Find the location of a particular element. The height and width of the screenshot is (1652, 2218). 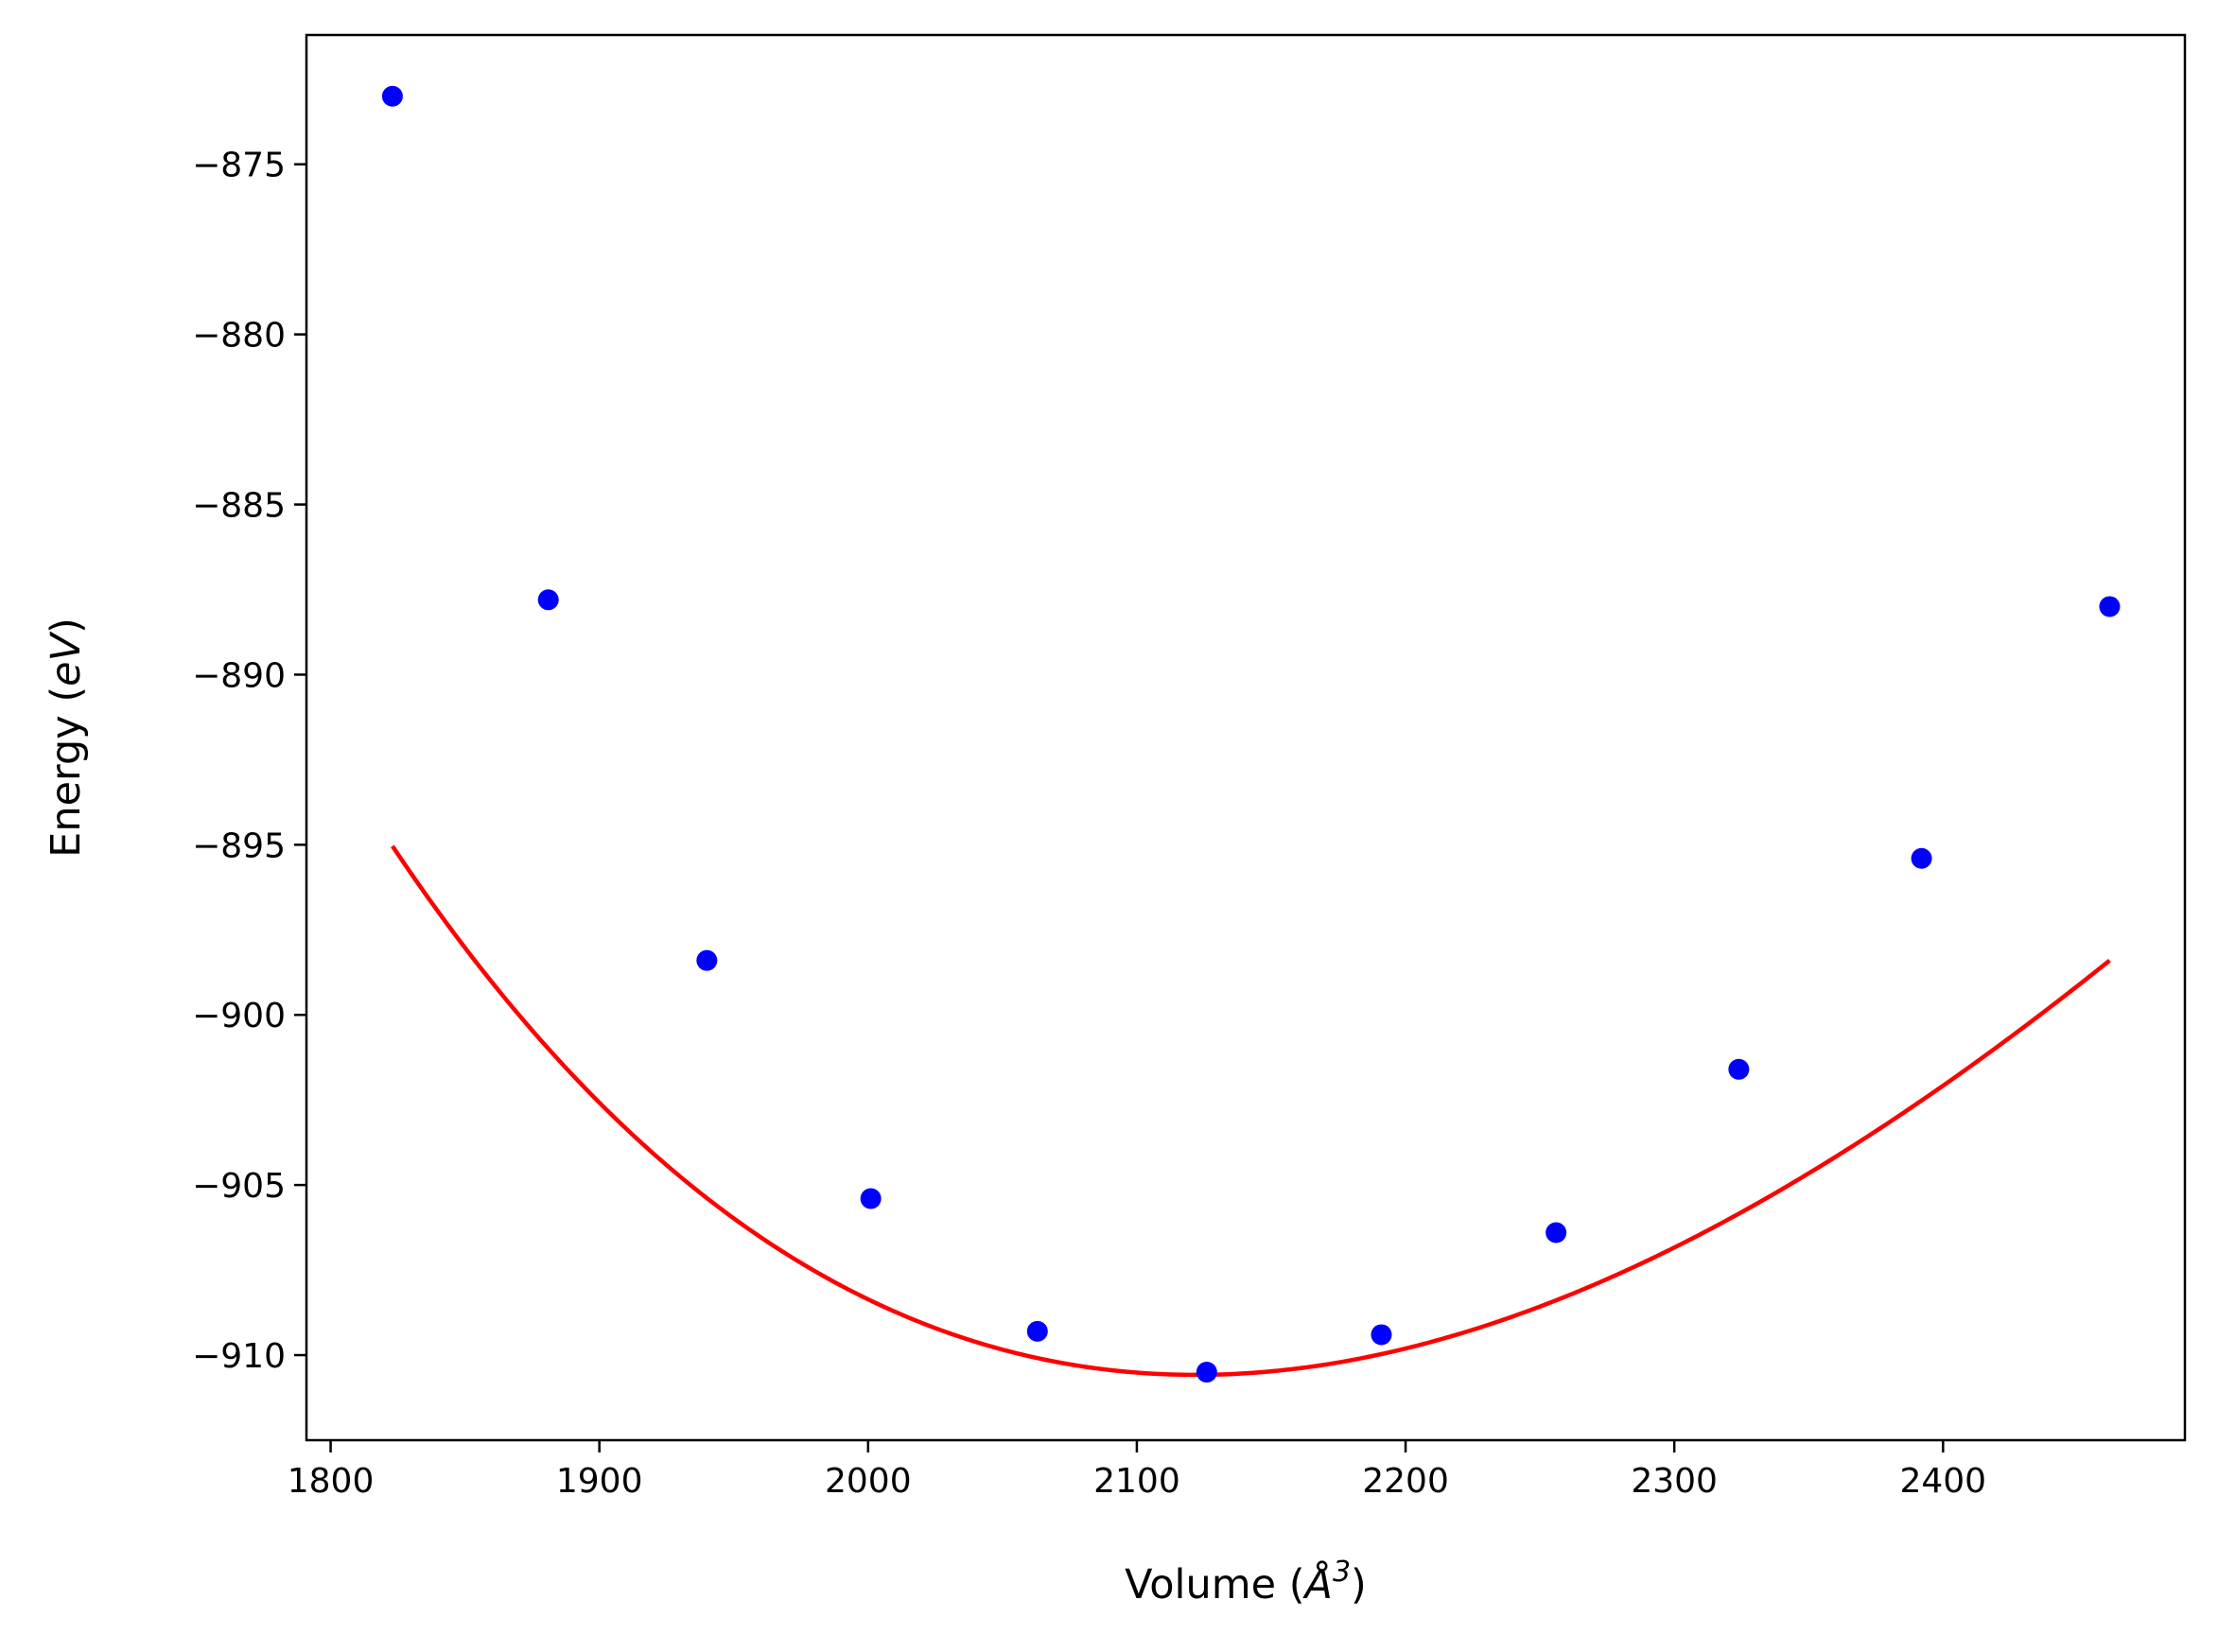

y-axis-label-suffix: ) is located at coordinates (66, 625).